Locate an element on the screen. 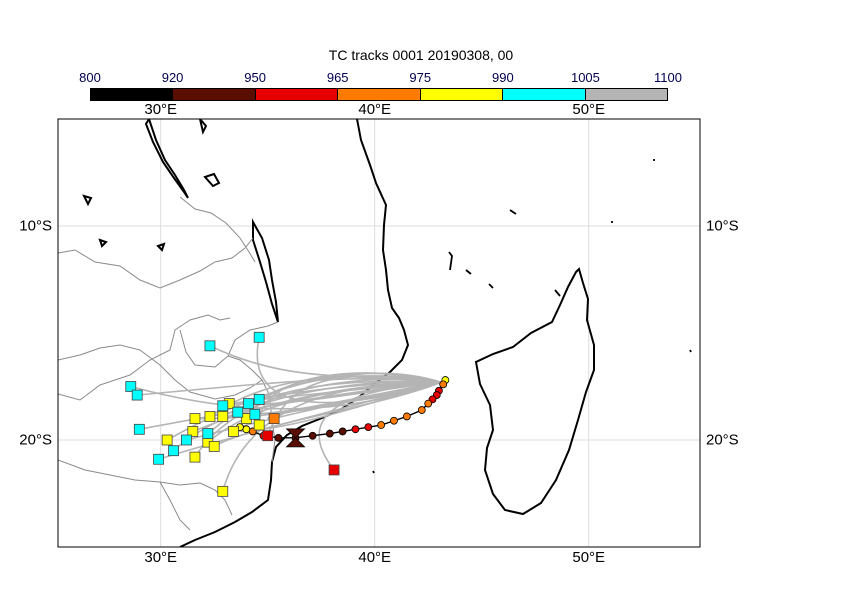 This screenshot has height=596, width=842. lake-malawi is located at coordinates (265, 270).